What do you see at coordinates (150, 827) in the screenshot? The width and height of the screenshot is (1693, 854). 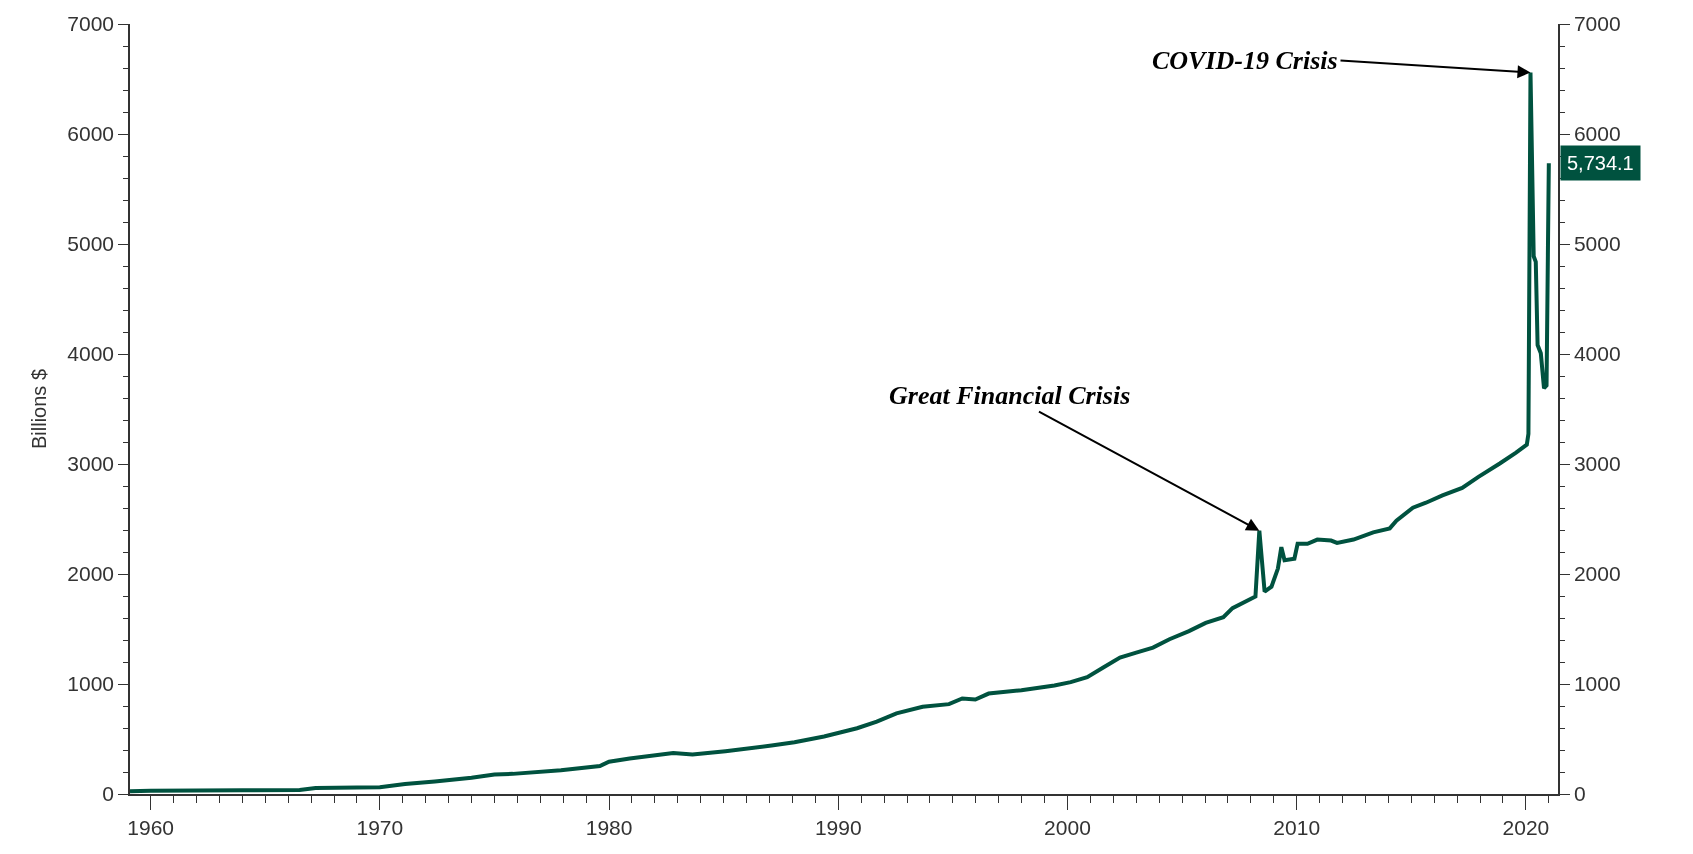 I see `x-tick-label: 1960` at bounding box center [150, 827].